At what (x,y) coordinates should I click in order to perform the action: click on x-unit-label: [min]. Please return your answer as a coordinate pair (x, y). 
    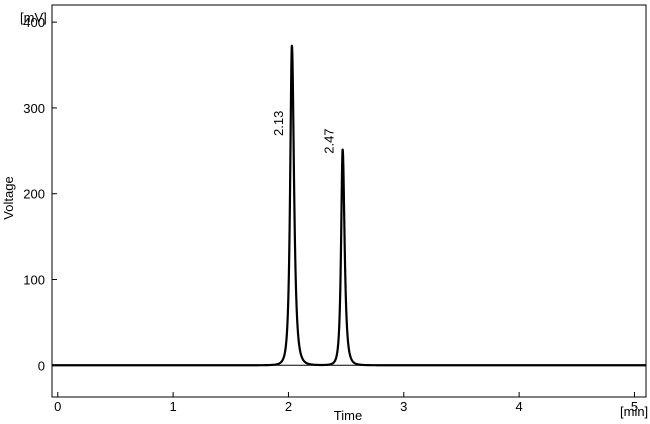
    Looking at the image, I should click on (634, 411).